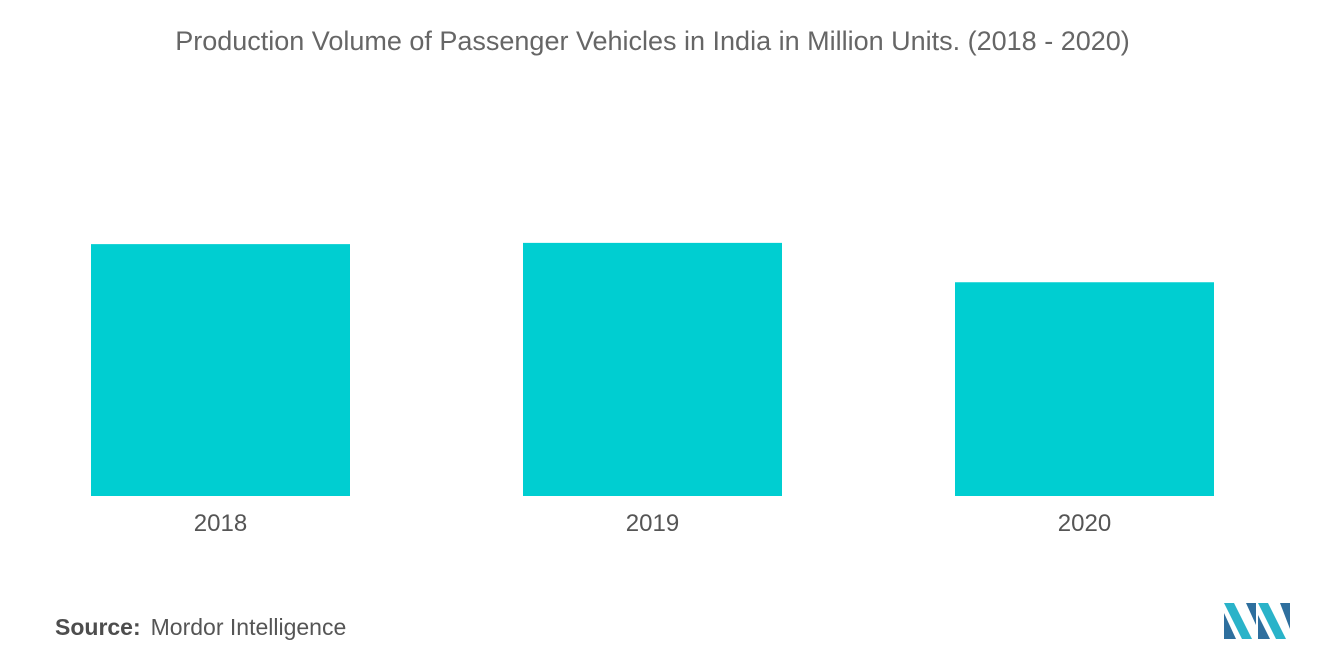 The image size is (1320, 665). What do you see at coordinates (652, 523) in the screenshot?
I see `x-tick-label-2019: 2019` at bounding box center [652, 523].